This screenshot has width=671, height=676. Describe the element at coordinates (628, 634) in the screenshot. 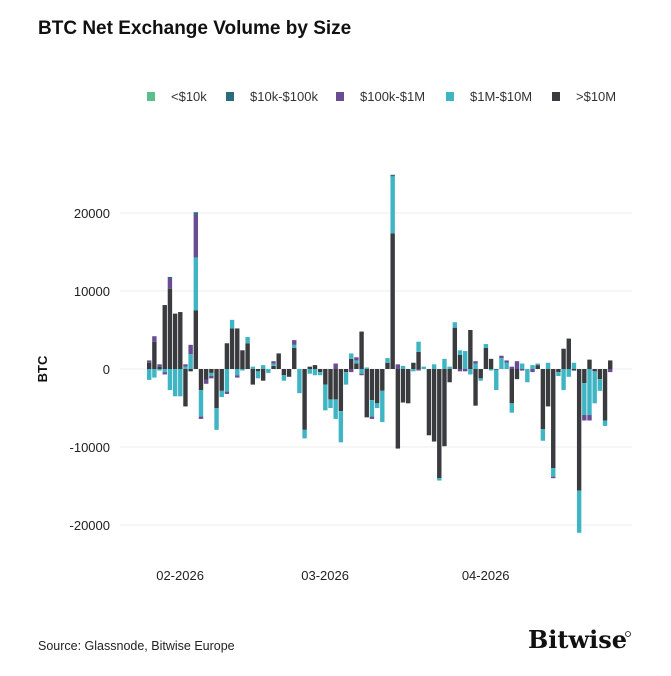

I see `registered-mark-icon` at that location.